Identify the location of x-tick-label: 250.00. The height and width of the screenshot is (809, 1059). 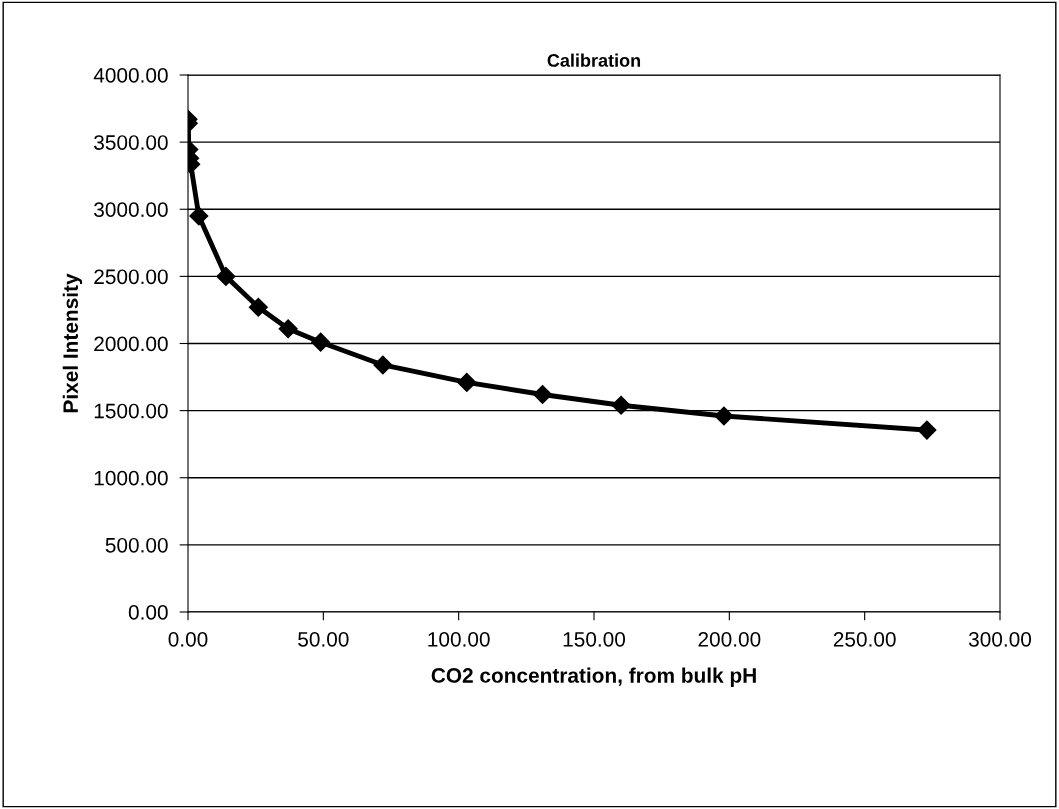
(864, 639).